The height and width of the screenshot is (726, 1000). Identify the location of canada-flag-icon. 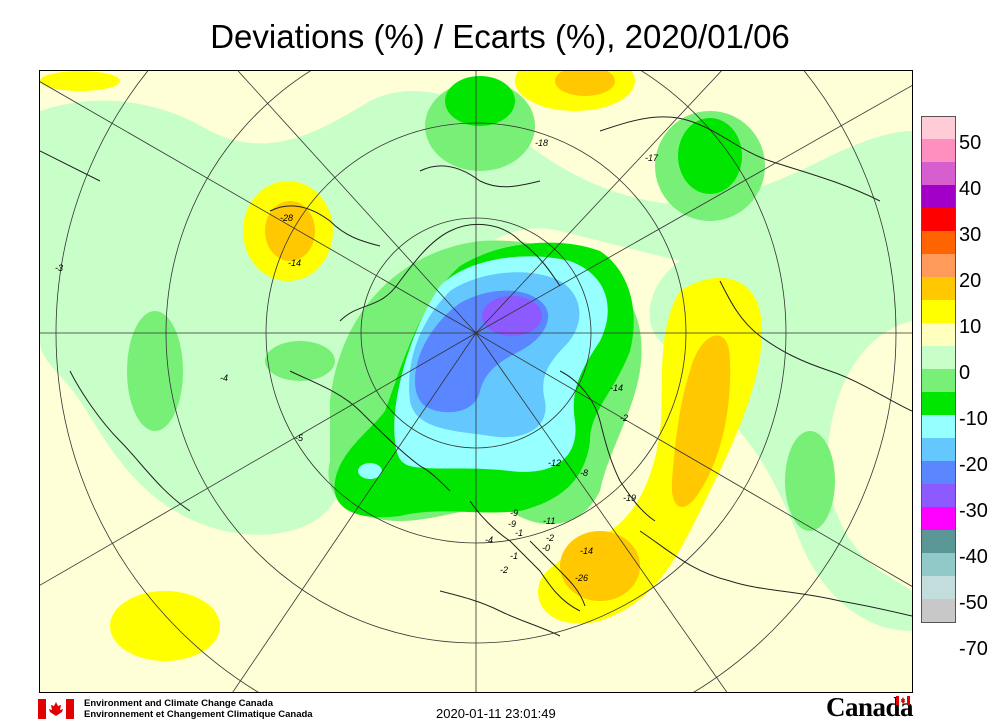
(56, 709).